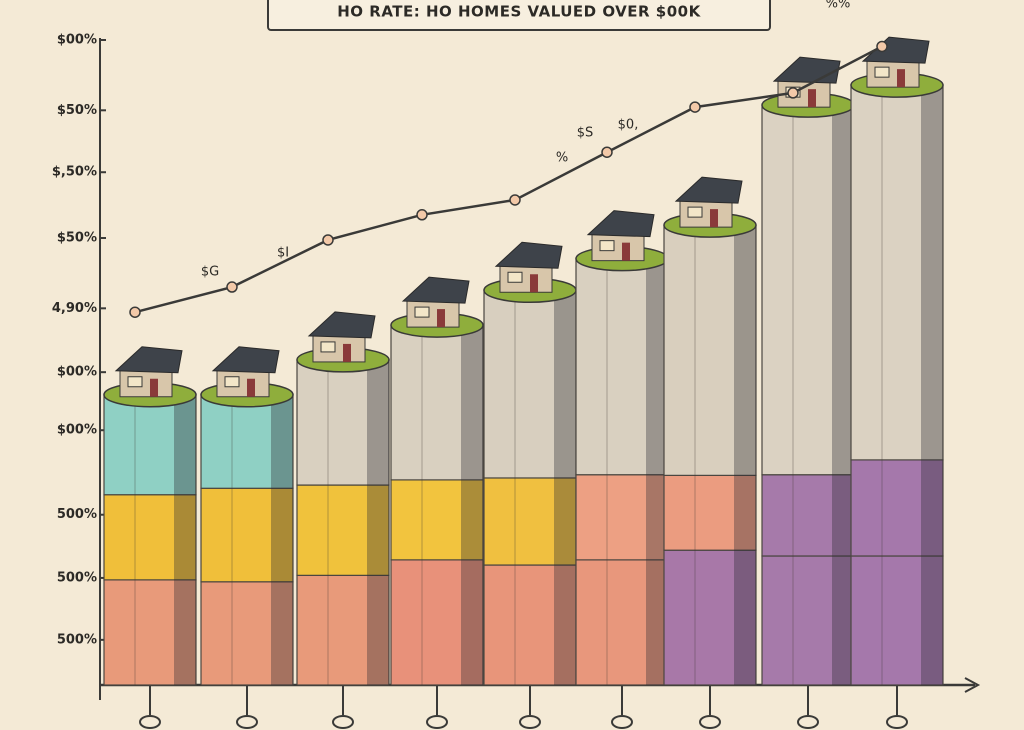 The image size is (1024, 730). Describe the element at coordinates (838, 6) in the screenshot. I see `annotation: %%` at that location.